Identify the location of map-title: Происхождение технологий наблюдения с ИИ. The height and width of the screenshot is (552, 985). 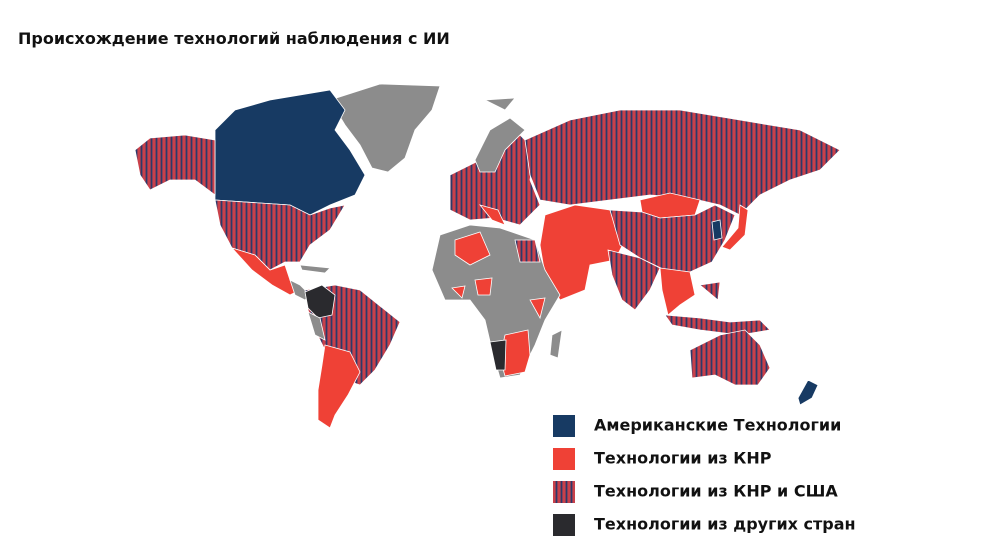
(234, 38).